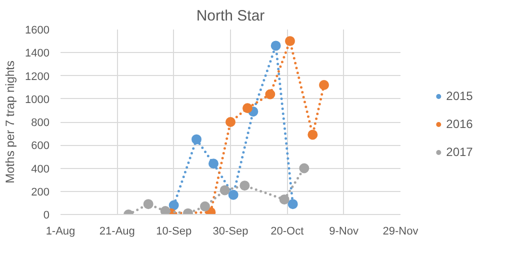 This screenshot has width=511, height=265. I want to click on y-tick-label: 1000, so click(37, 100).